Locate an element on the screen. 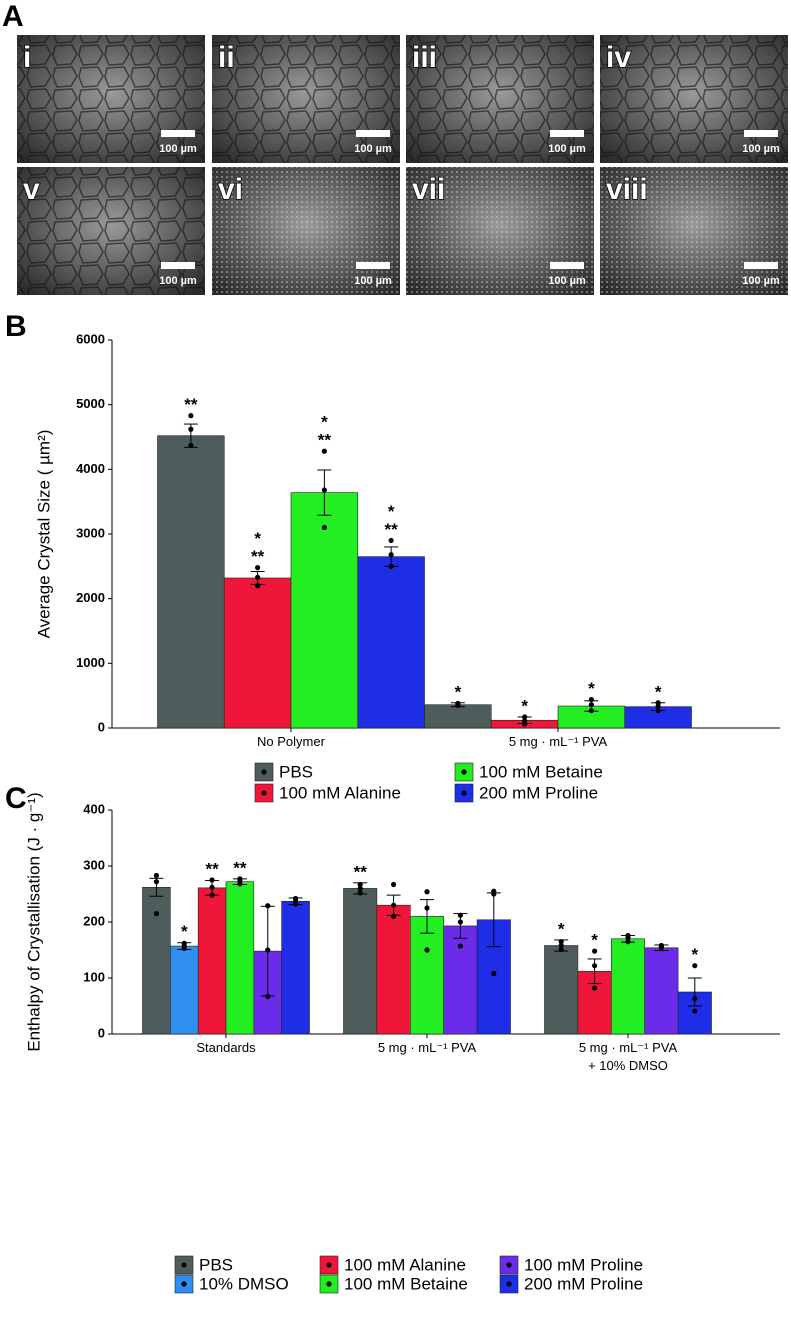  y-tick-label: 400 is located at coordinates (94, 808).